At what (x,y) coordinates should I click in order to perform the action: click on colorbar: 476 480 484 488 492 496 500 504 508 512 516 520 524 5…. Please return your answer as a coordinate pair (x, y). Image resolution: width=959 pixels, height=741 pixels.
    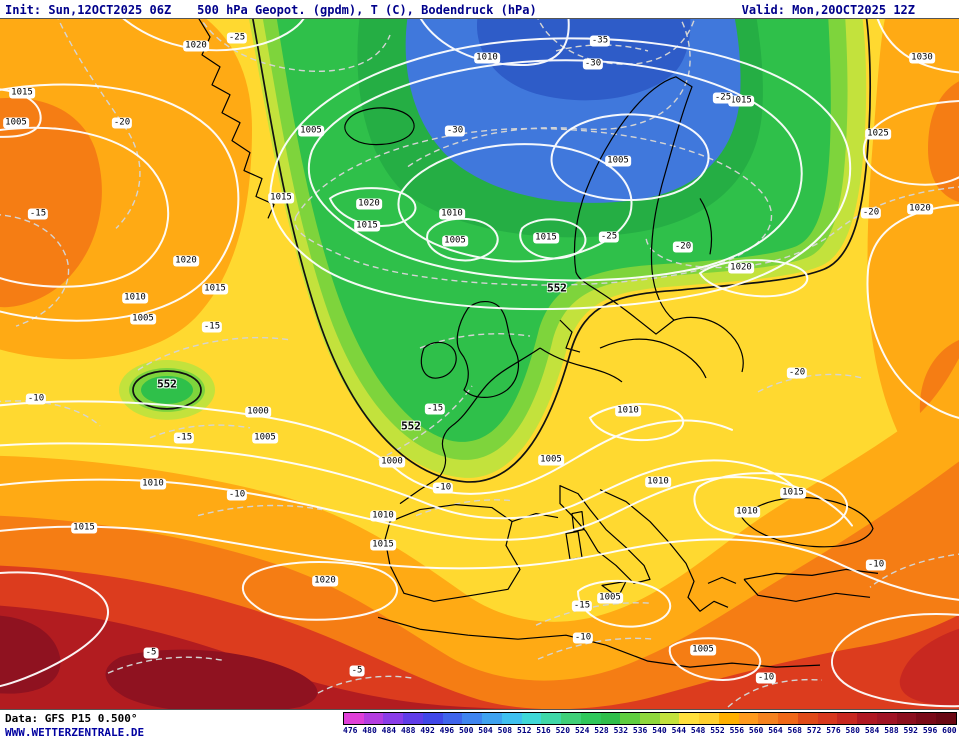
    Looking at the image, I should click on (650, 725).